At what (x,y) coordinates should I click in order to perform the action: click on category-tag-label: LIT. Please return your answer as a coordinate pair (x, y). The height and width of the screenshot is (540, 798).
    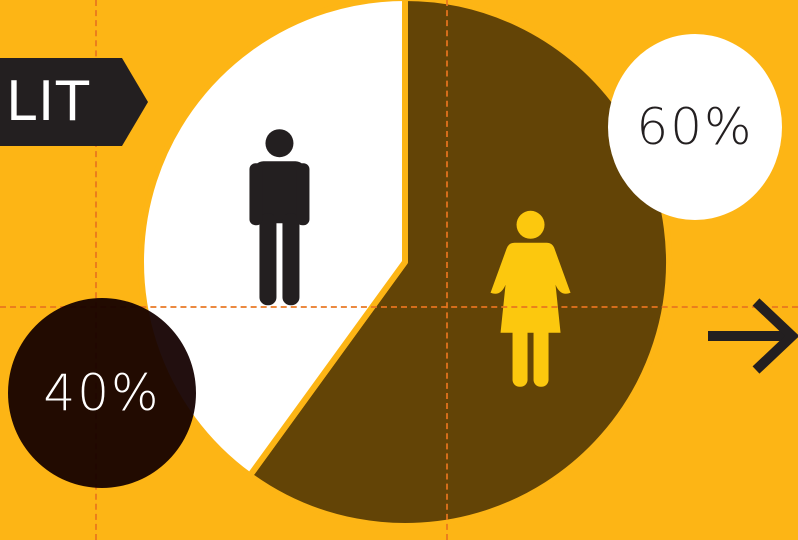
    Looking at the image, I should click on (48, 101).